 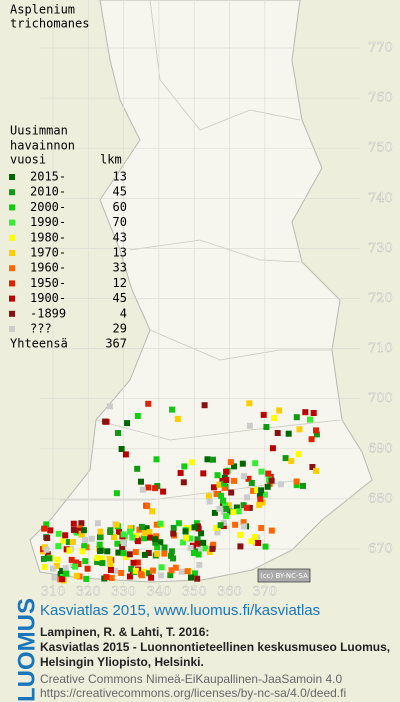 What do you see at coordinates (380, 448) in the screenshot?
I see `grid-label: 690` at bounding box center [380, 448].